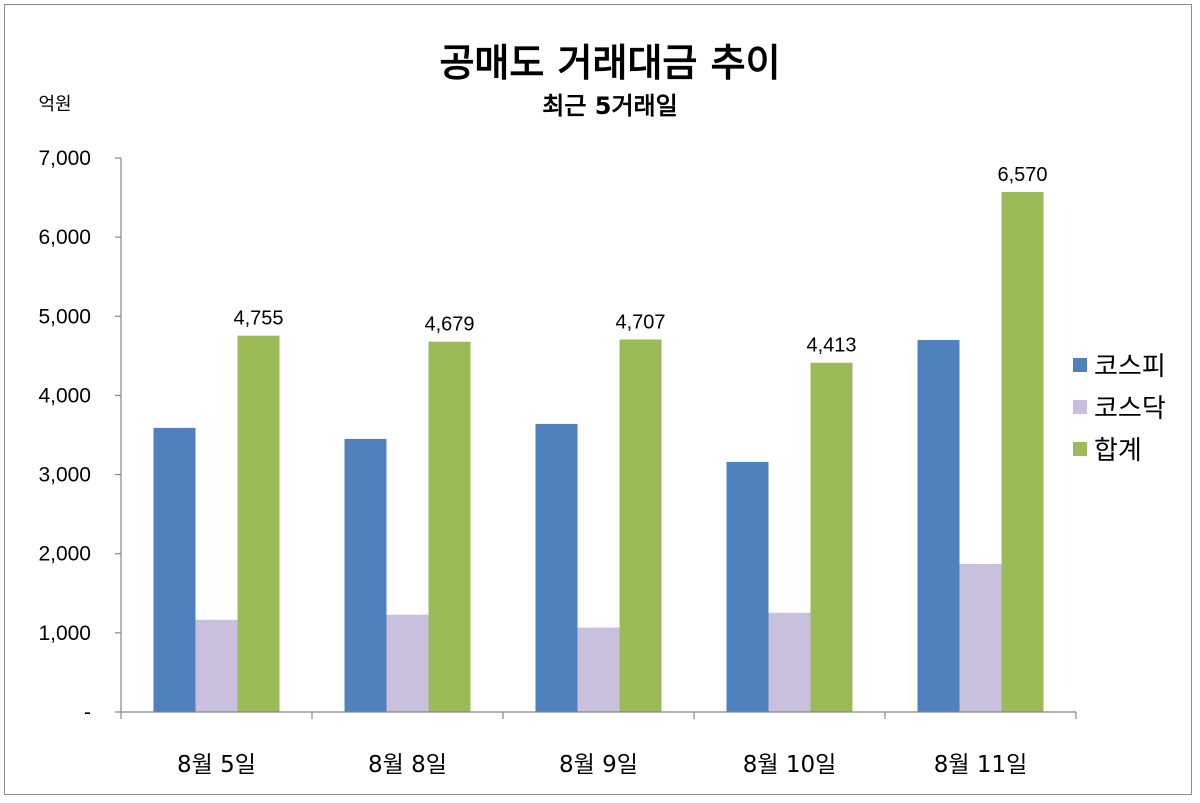 Image resolution: width=1200 pixels, height=803 pixels. What do you see at coordinates (1130, 367) in the screenshot?
I see `legend-label: 코스피` at bounding box center [1130, 367].